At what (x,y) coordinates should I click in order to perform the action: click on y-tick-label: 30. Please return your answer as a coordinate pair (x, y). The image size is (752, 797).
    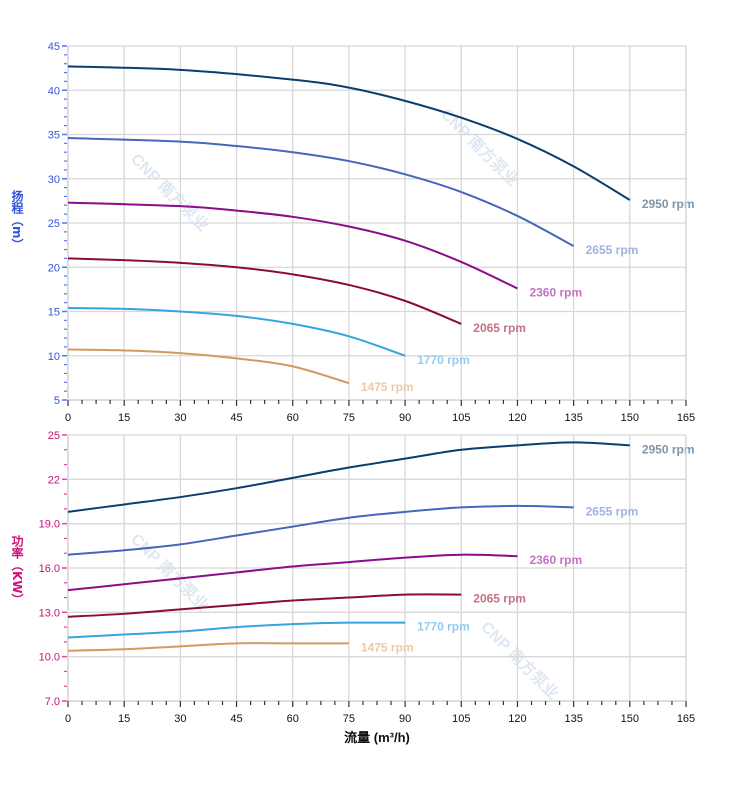
    Looking at the image, I should click on (54, 180).